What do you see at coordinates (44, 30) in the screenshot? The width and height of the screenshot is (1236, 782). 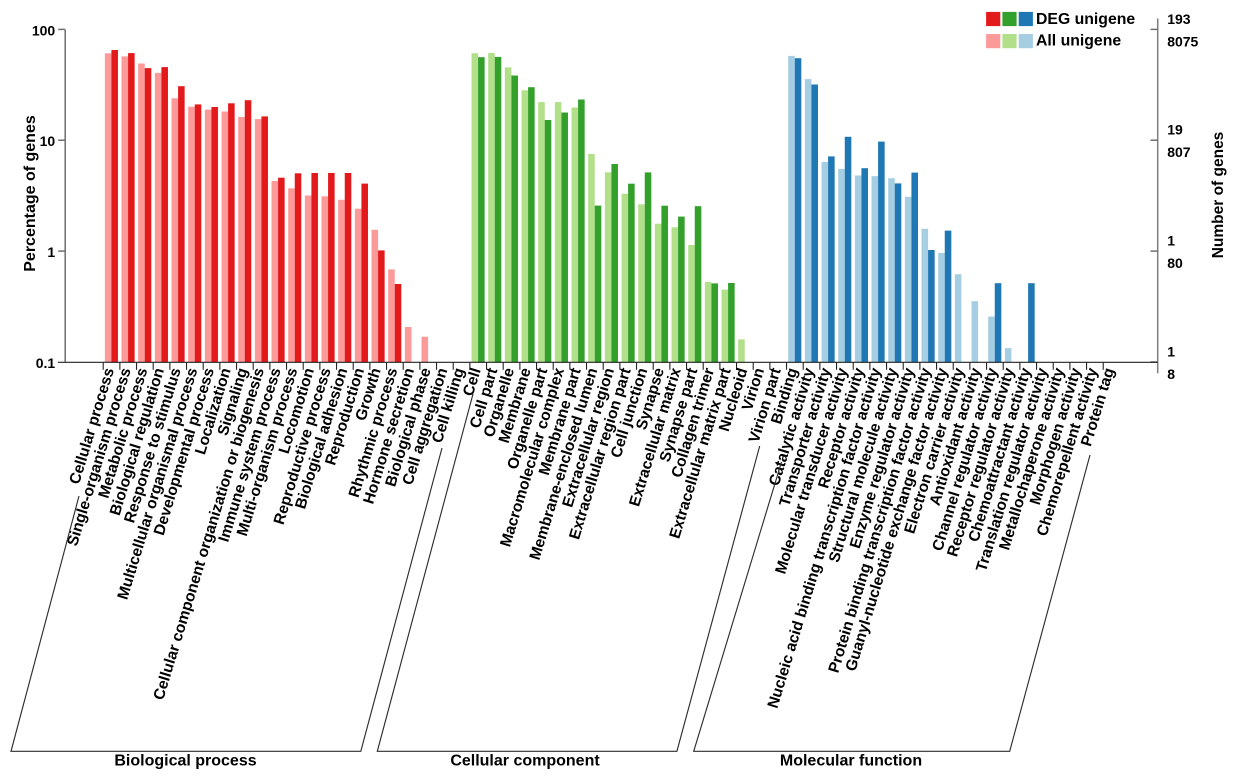 I see `svg-text: 100` at bounding box center [44, 30].